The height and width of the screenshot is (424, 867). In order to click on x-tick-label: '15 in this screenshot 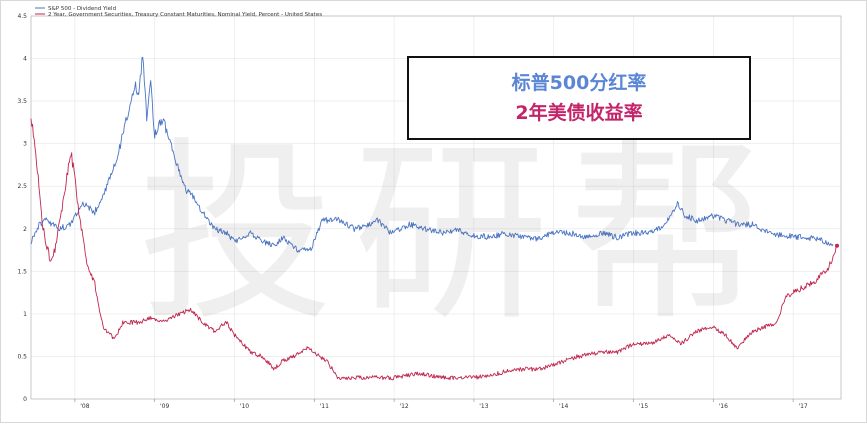, I will do `click(643, 406)`.